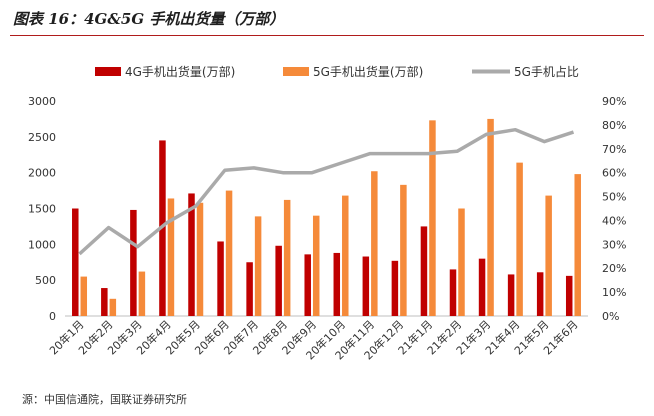 The height and width of the screenshot is (416, 654). What do you see at coordinates (614, 197) in the screenshot?
I see `y-right-tick-label: 50%` at bounding box center [614, 197].